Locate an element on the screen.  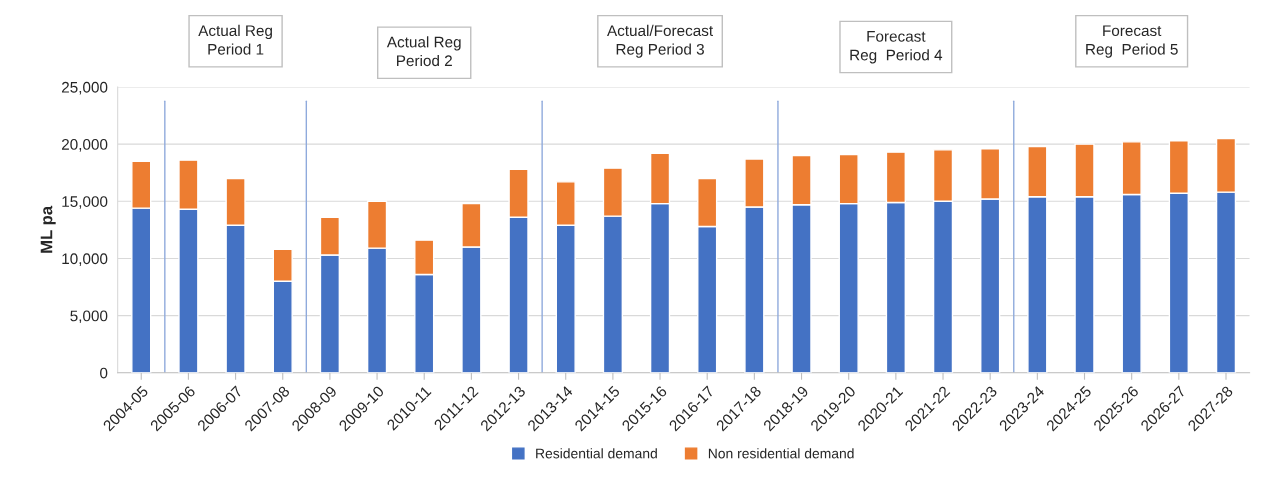
y-tick-label: 10,000 is located at coordinates (85, 259).